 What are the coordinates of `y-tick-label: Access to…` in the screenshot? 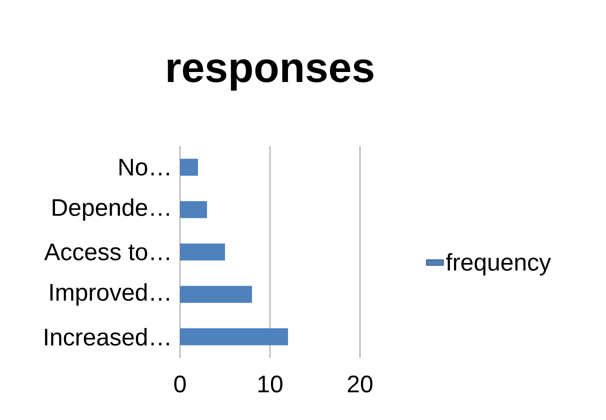 It's located at (106, 252).